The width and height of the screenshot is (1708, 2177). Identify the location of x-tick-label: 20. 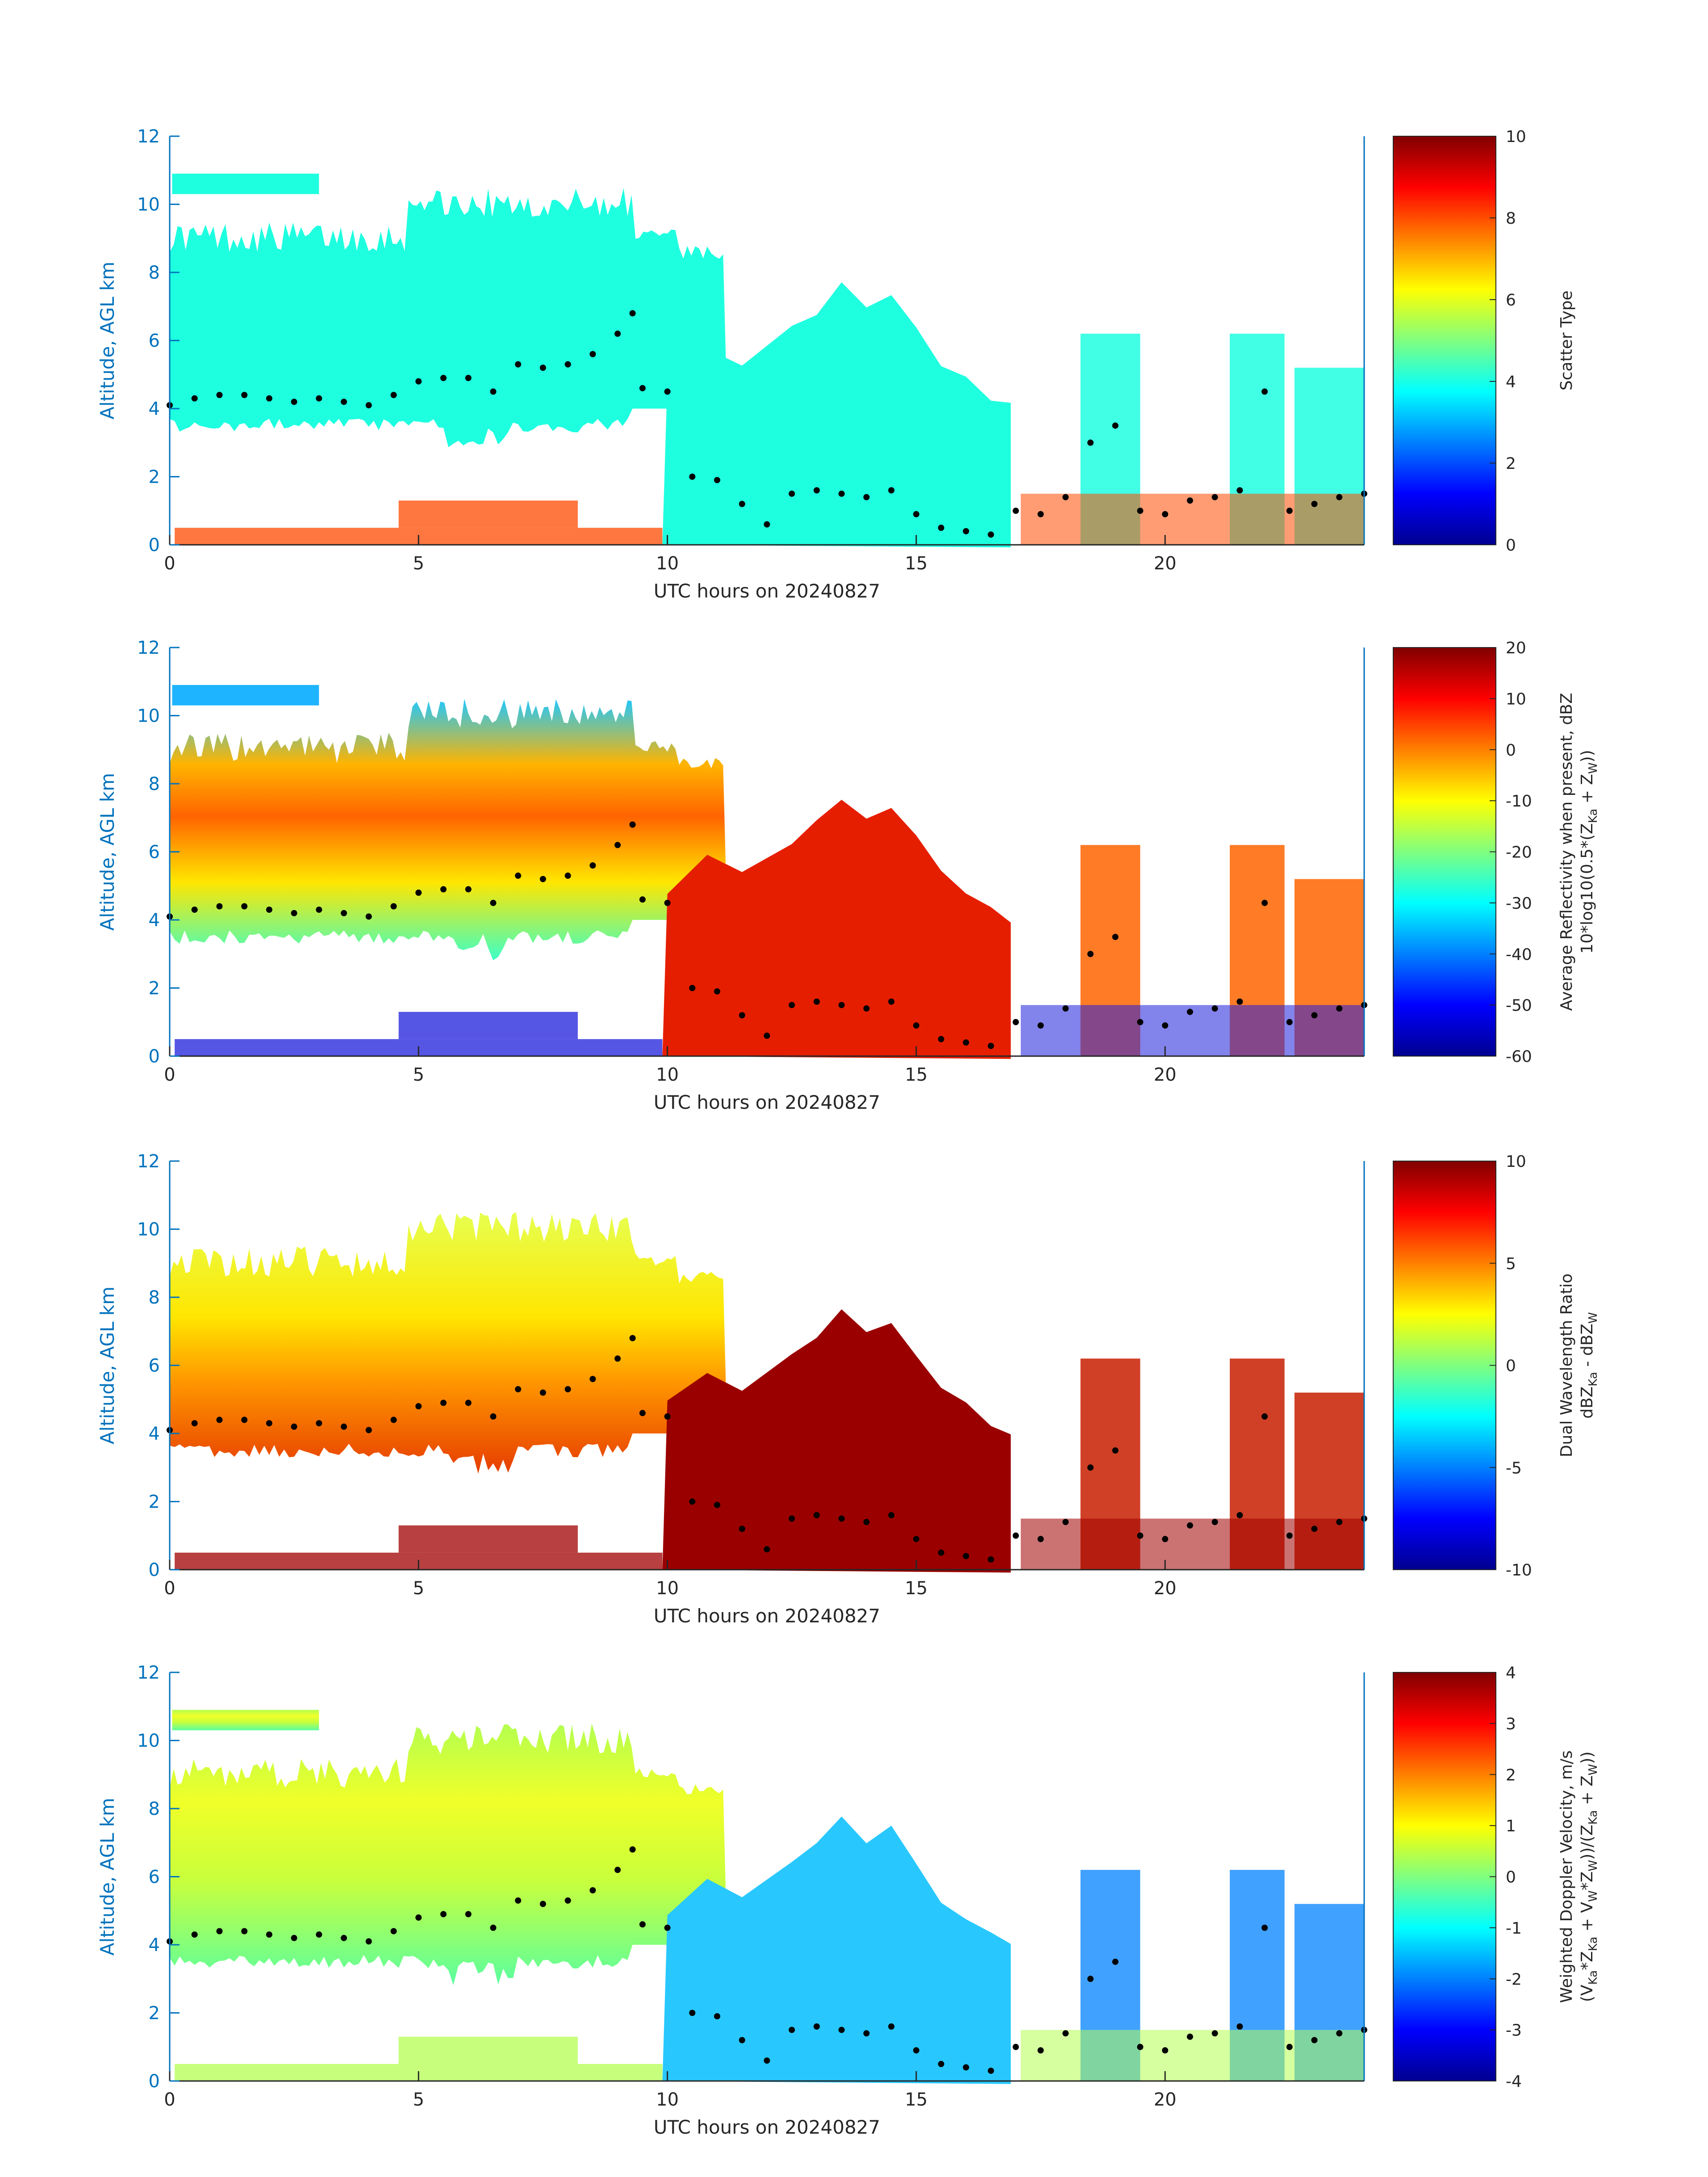
(1165, 563).